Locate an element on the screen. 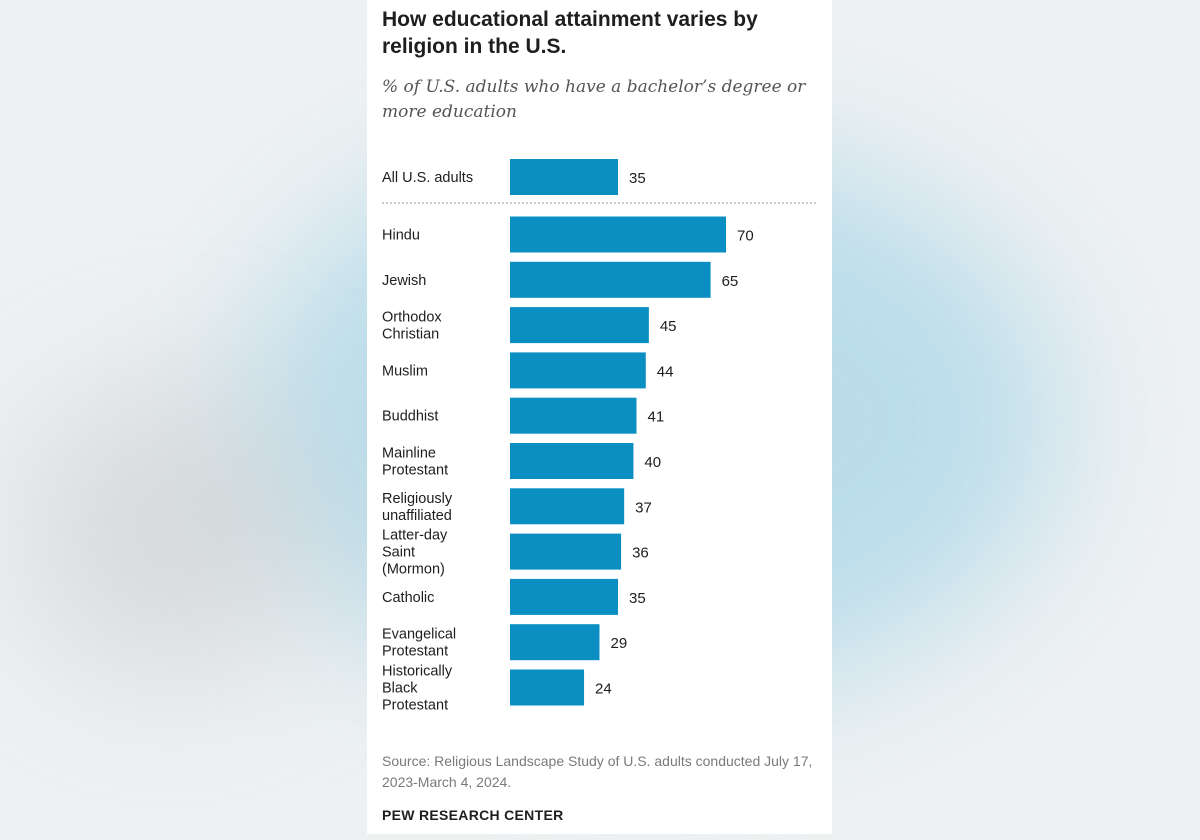 This screenshot has height=840, width=1200. category-value-7: 36 is located at coordinates (640, 553).